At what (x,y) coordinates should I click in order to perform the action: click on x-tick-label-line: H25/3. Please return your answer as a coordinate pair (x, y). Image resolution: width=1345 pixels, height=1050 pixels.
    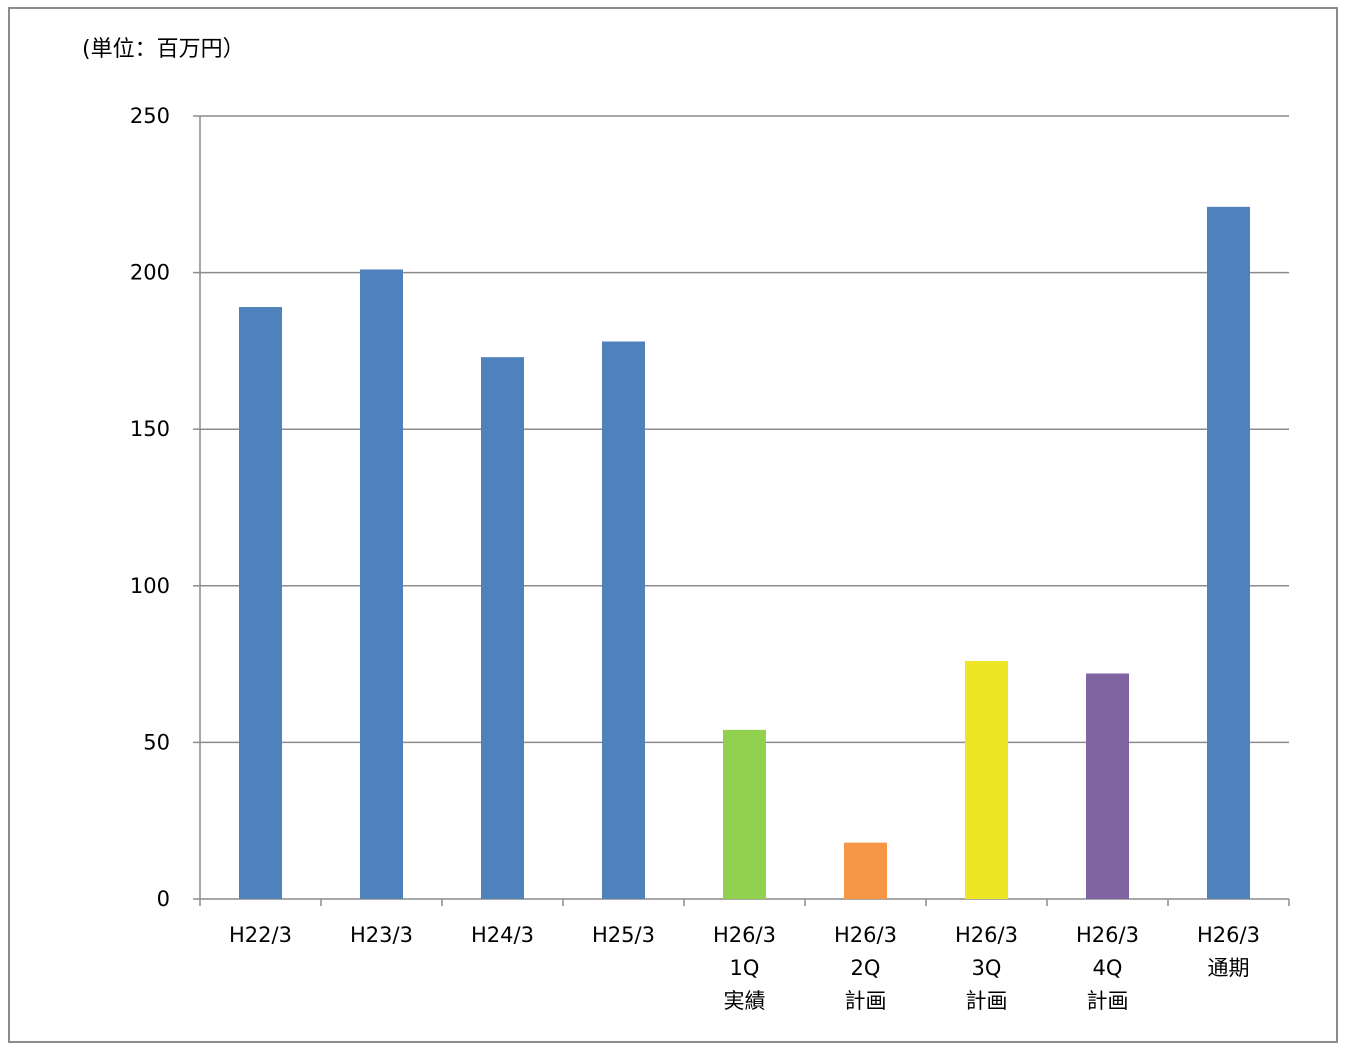
    Looking at the image, I should click on (623, 935).